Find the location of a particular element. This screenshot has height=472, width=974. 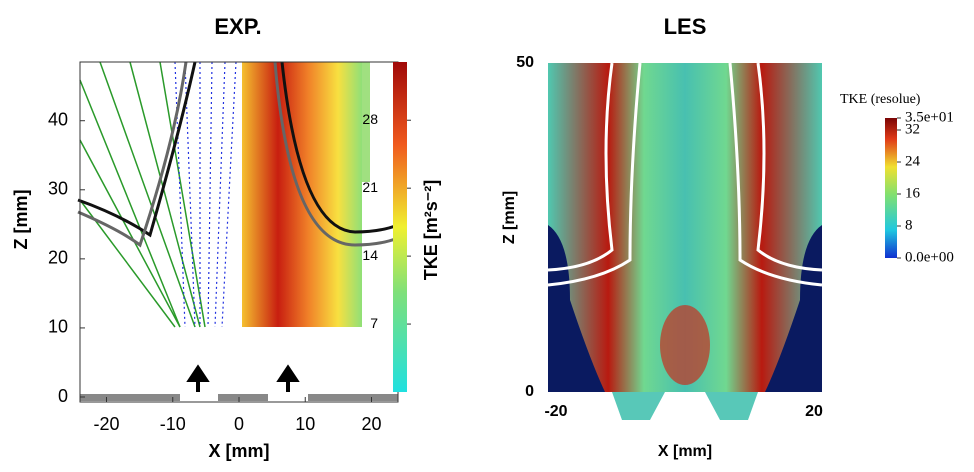

colorbar-tick-label: 24 is located at coordinates (913, 161).